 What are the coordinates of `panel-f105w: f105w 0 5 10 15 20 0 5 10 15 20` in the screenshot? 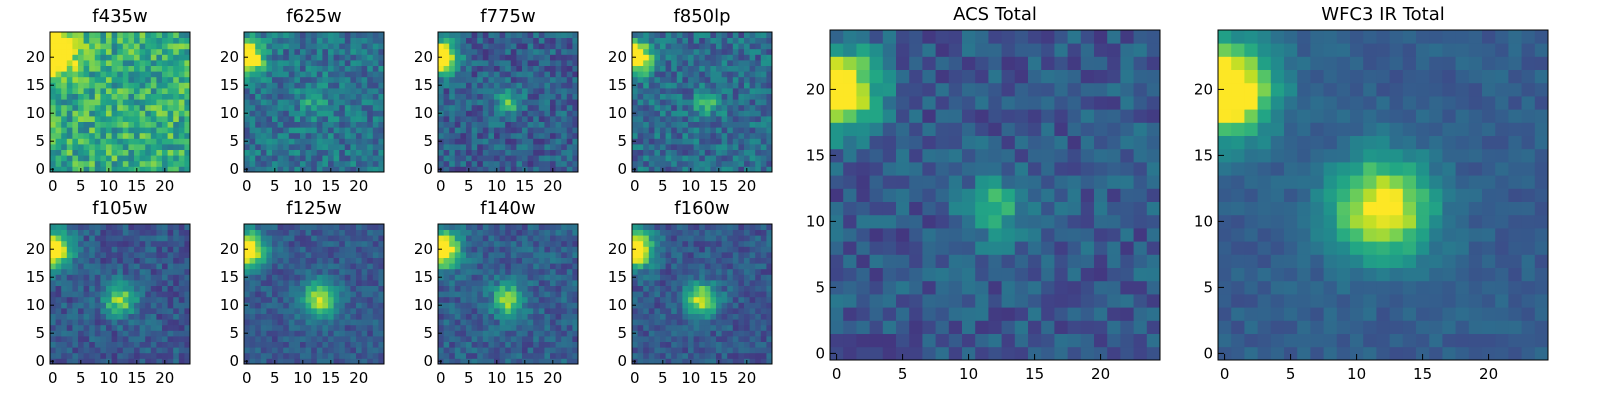 It's located at (110, 289).